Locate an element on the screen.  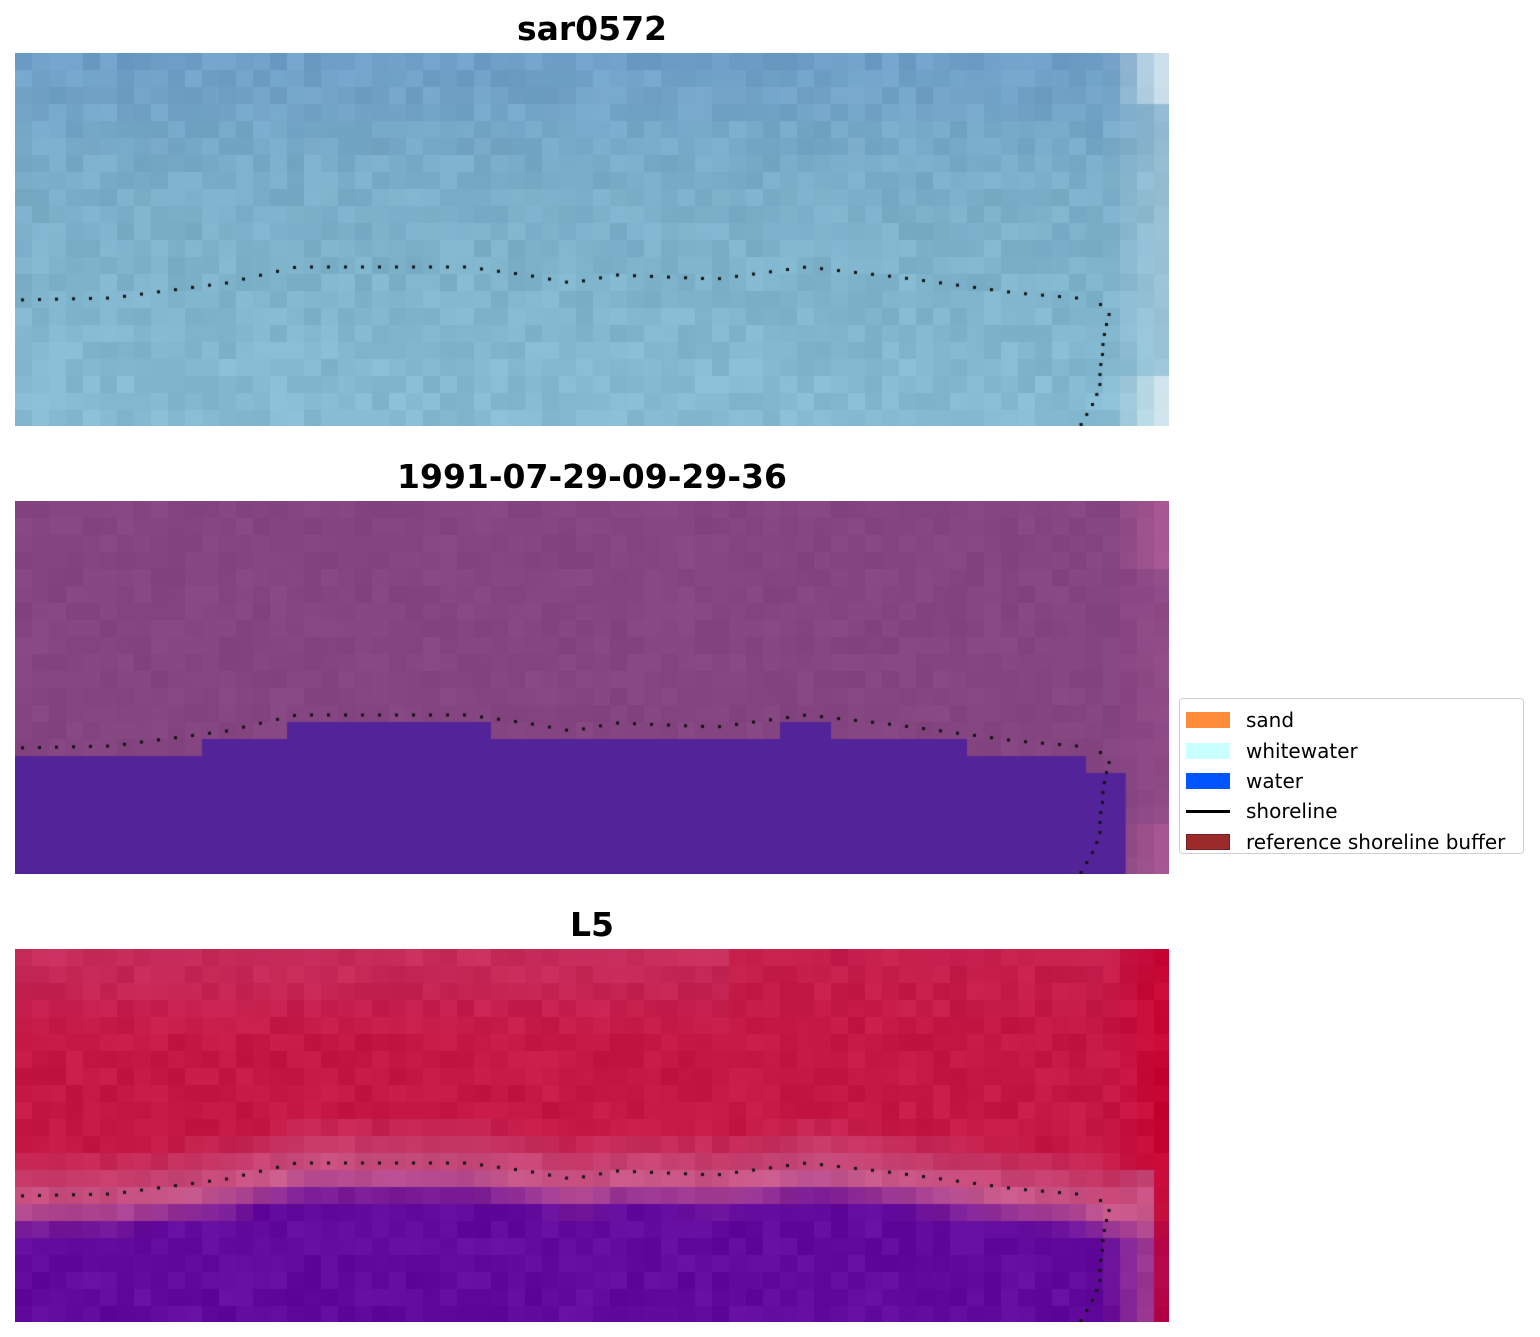
legend-label: reference shoreline buffer is located at coordinates (1376, 841).